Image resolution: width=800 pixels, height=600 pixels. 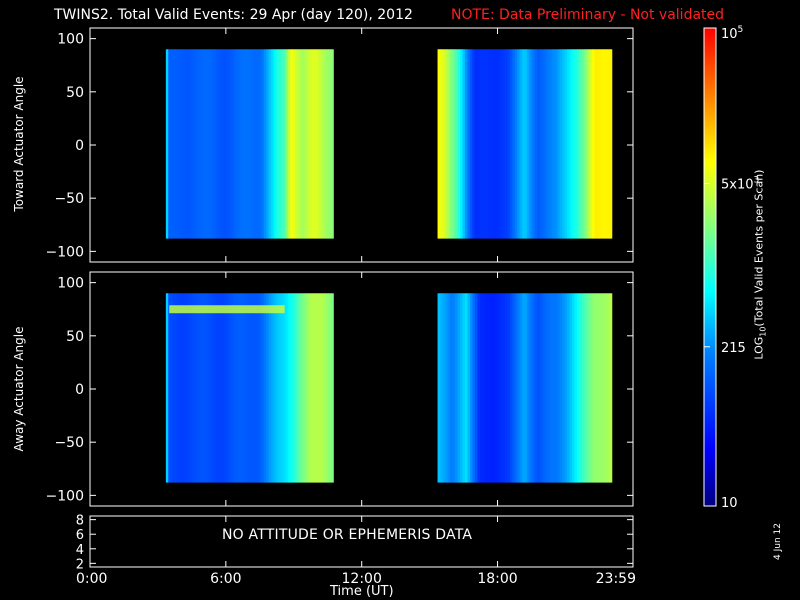 What do you see at coordinates (65, 496) in the screenshot?
I see `y-tick-label: −100` at bounding box center [65, 496].